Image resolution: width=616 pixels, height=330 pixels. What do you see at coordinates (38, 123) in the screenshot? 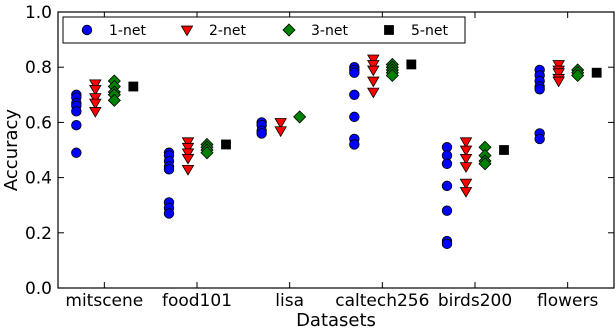
I see `y-tick-label: 0.6` at bounding box center [38, 123].